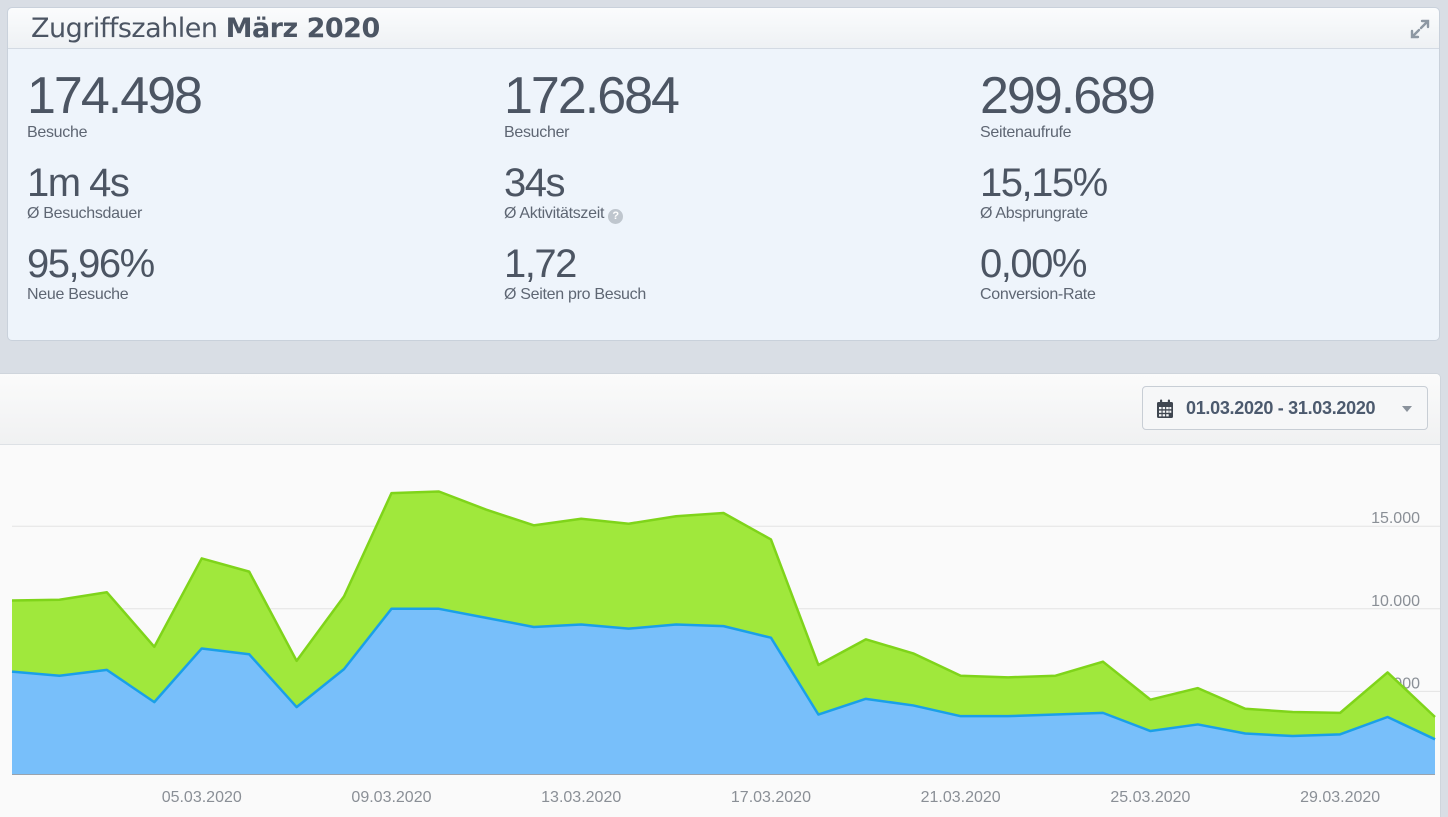 The height and width of the screenshot is (817, 1448). What do you see at coordinates (592, 96) in the screenshot?
I see `stat-value: 172.684` at bounding box center [592, 96].